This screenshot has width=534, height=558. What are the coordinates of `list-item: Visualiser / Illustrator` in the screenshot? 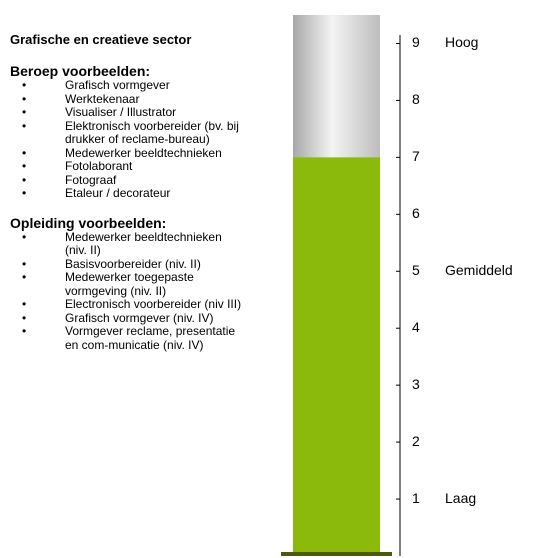 It's located at (127, 112).